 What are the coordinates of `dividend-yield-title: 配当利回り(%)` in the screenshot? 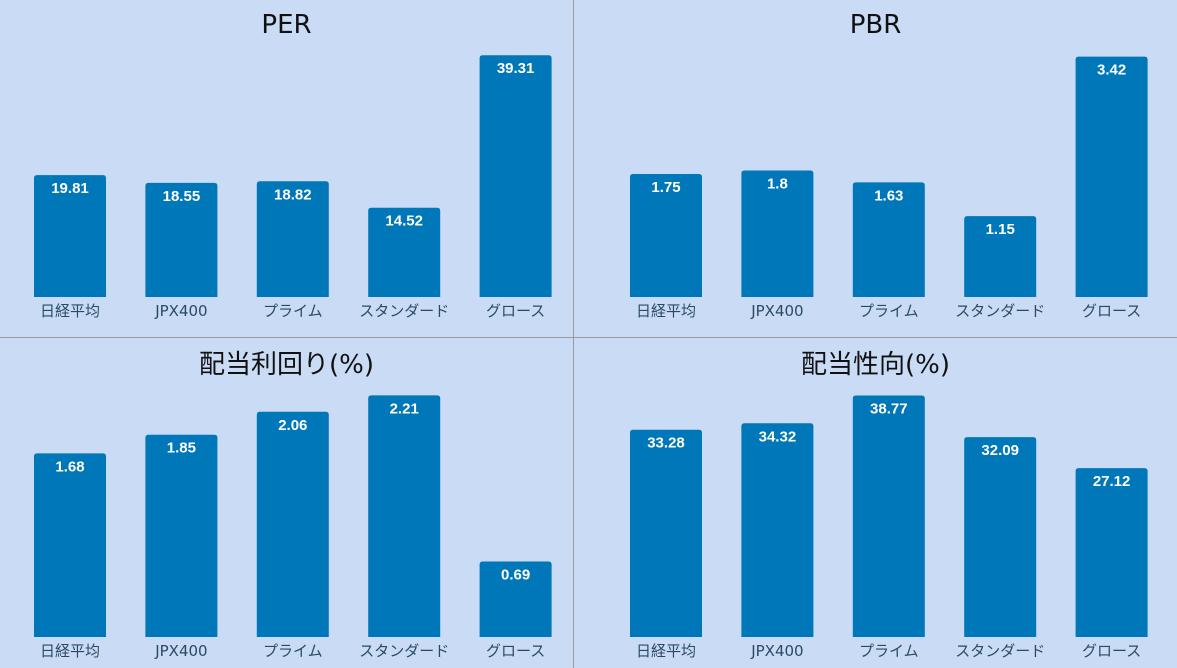 It's located at (286, 365).